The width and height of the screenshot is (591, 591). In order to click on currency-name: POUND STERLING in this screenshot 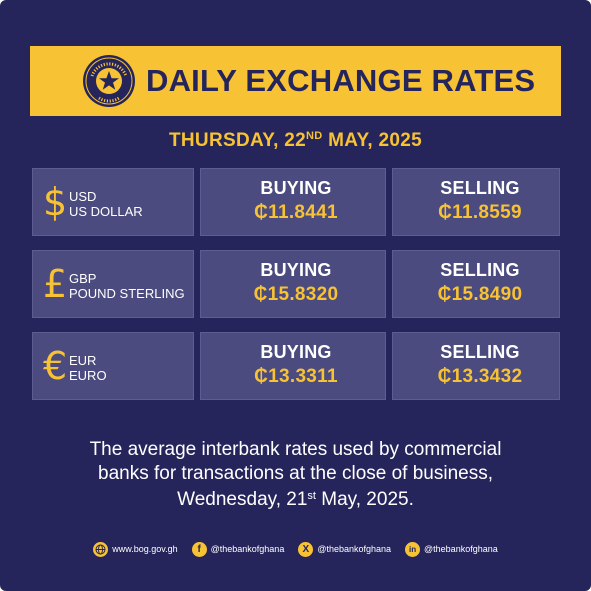, I will do `click(127, 293)`.